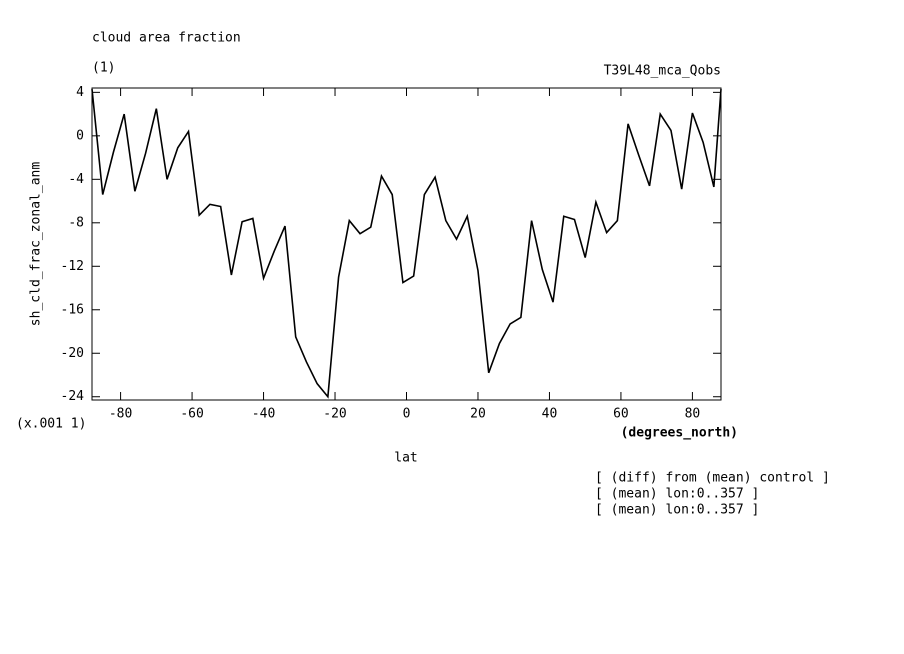 The height and width of the screenshot is (654, 904). Describe the element at coordinates (478, 414) in the screenshot. I see `x-tick-label: 20` at that location.